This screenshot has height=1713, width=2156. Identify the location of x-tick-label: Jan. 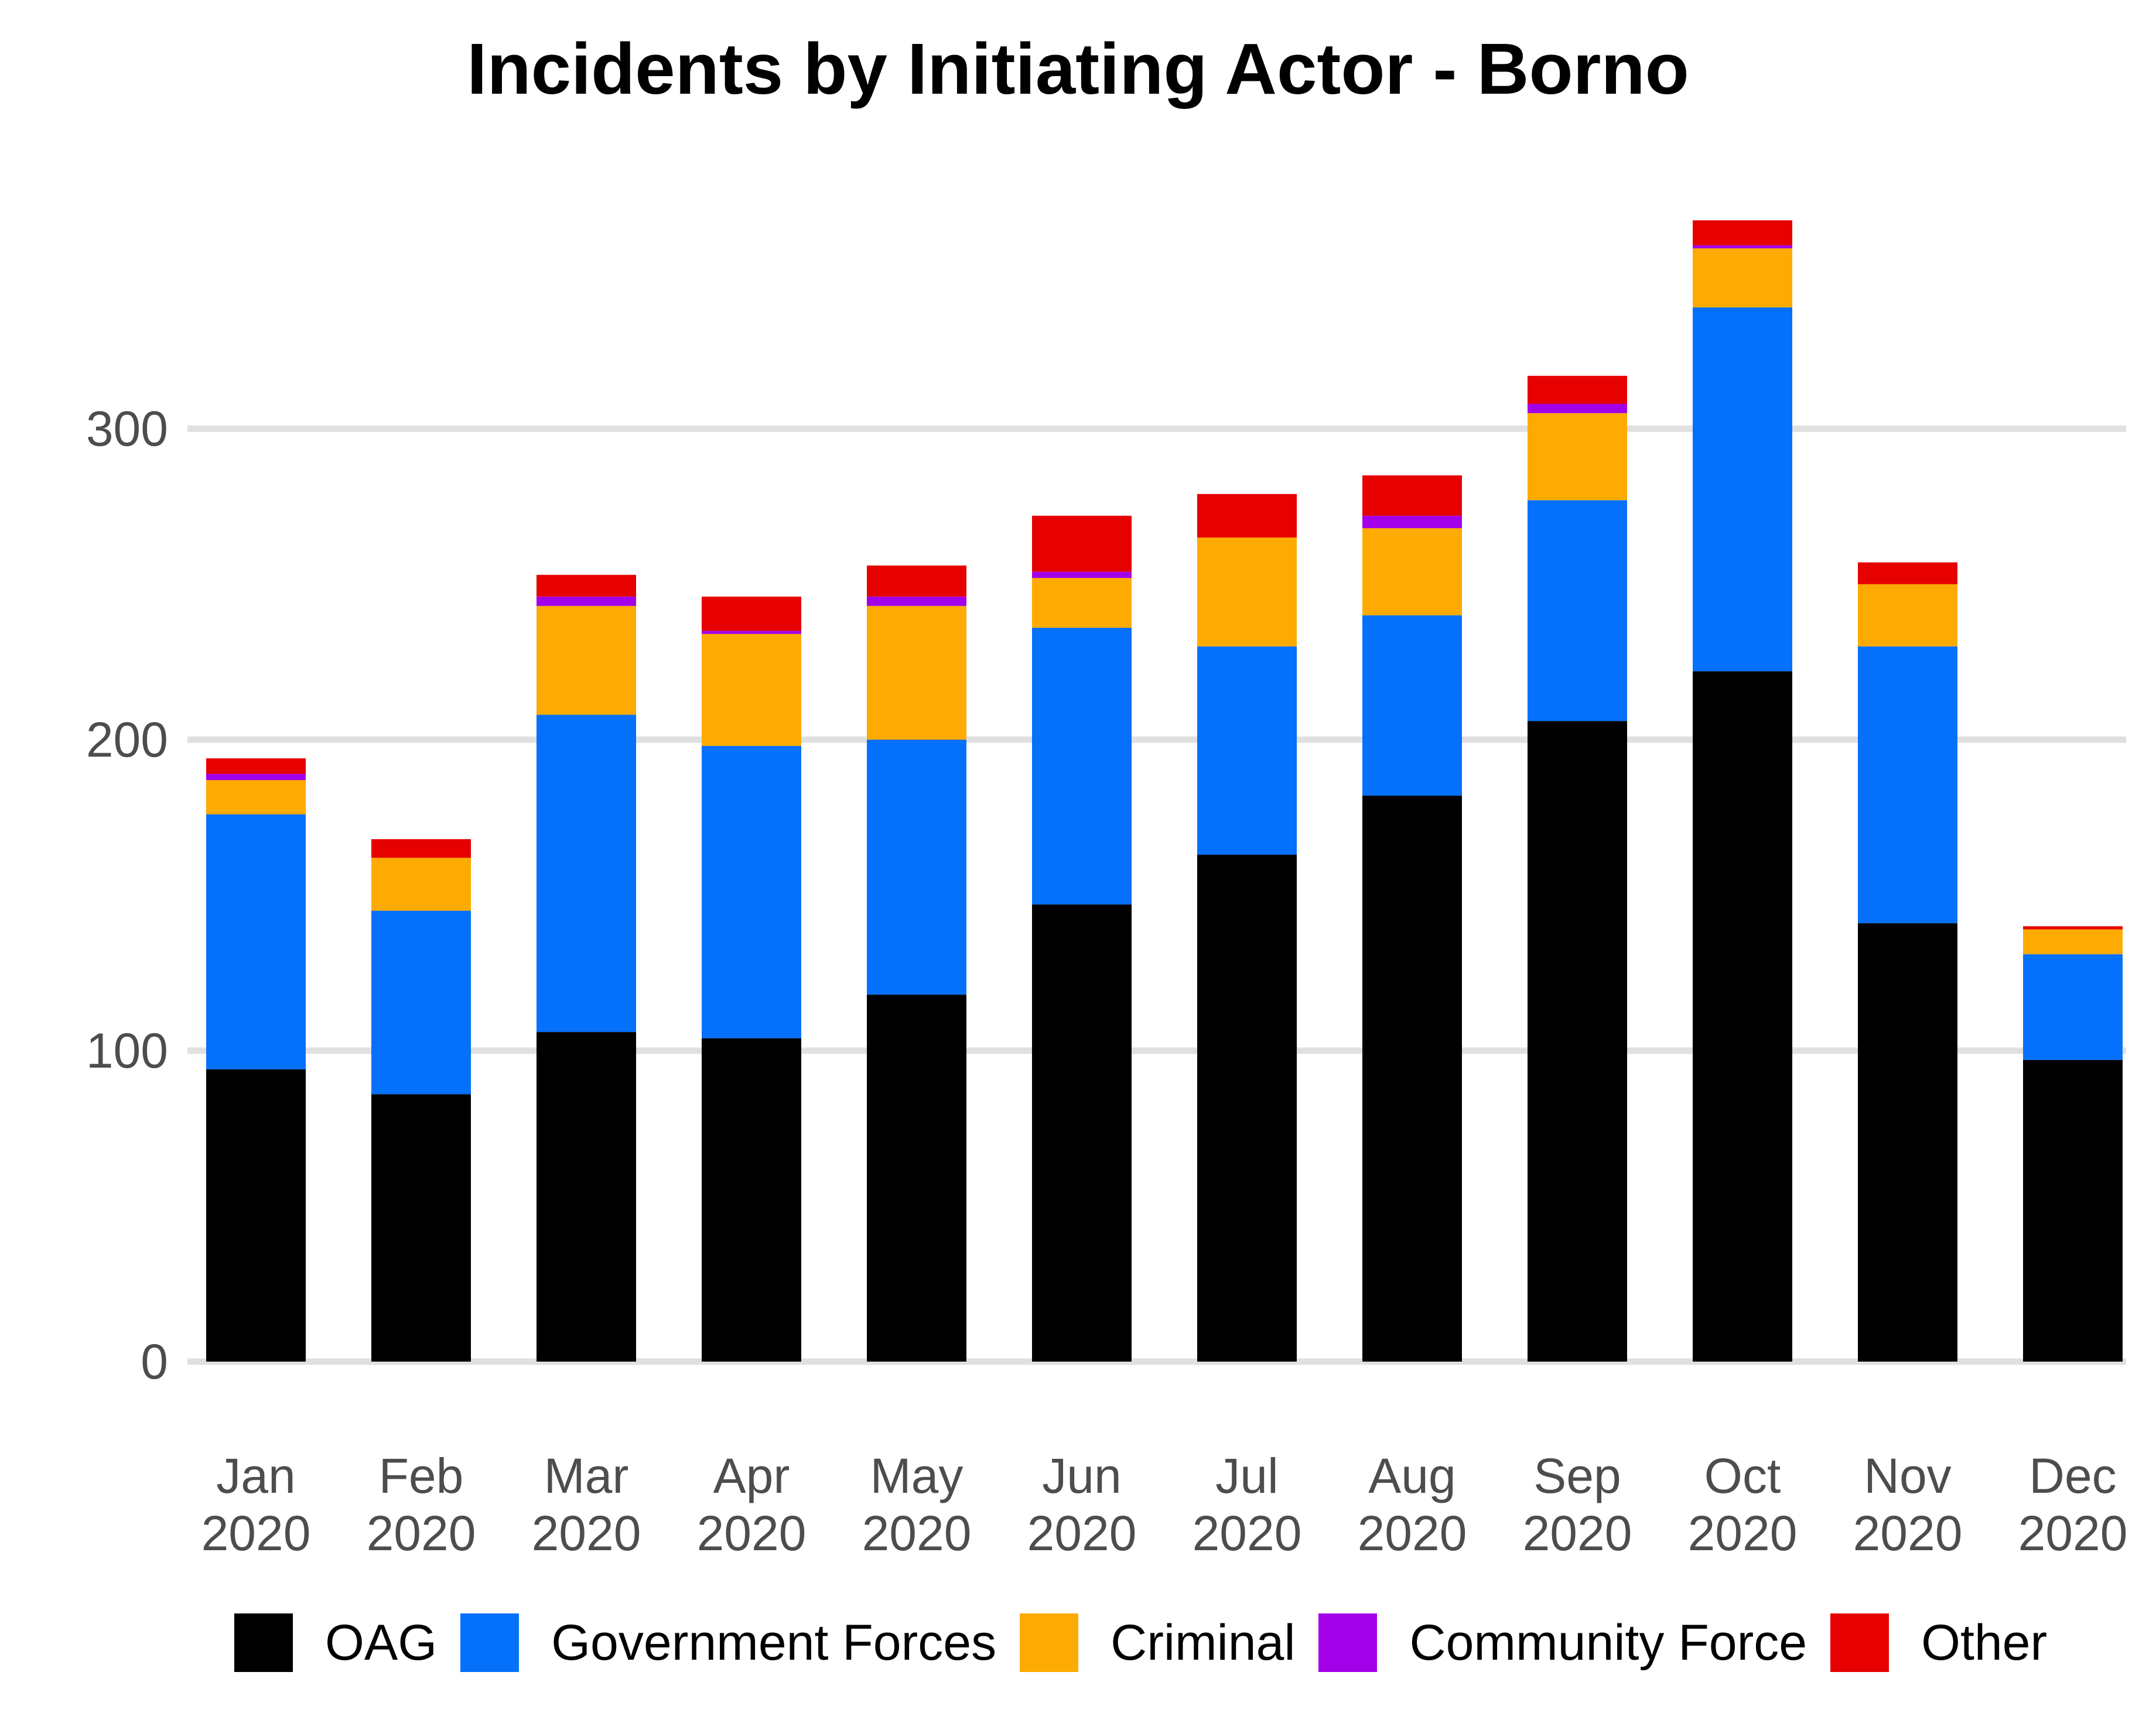
(255, 1475).